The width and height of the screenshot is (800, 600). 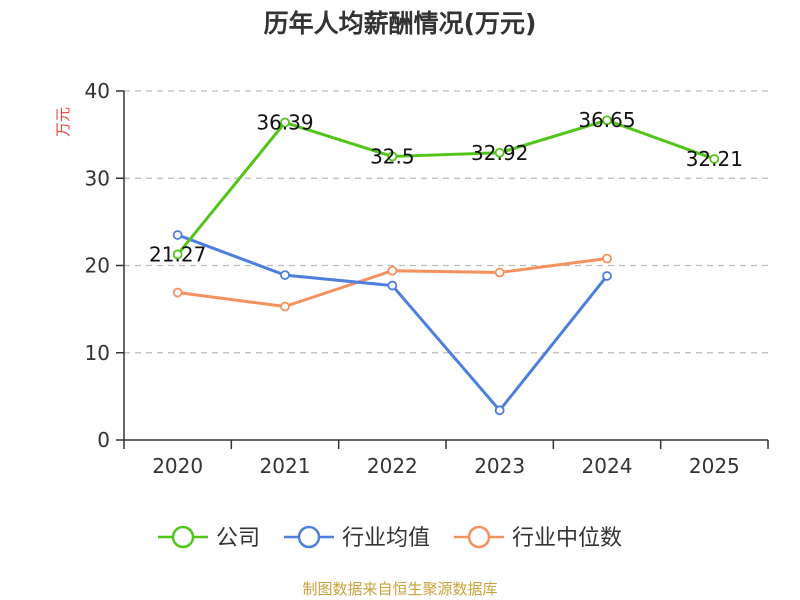 I want to click on y-tick-label-2: 20, so click(x=97, y=266).